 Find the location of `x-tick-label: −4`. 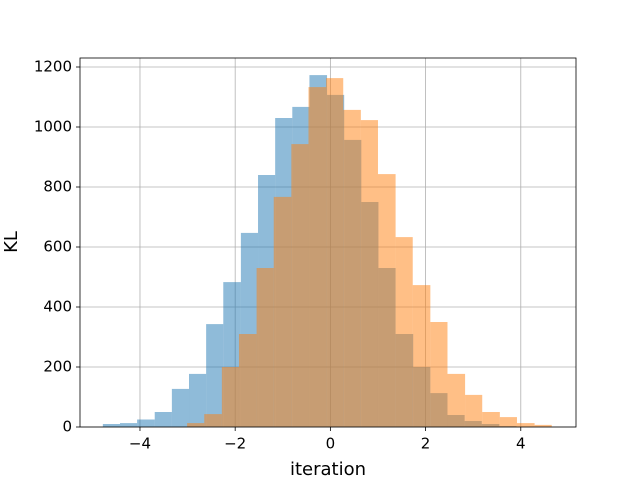

x-tick-label: −4 is located at coordinates (140, 444).